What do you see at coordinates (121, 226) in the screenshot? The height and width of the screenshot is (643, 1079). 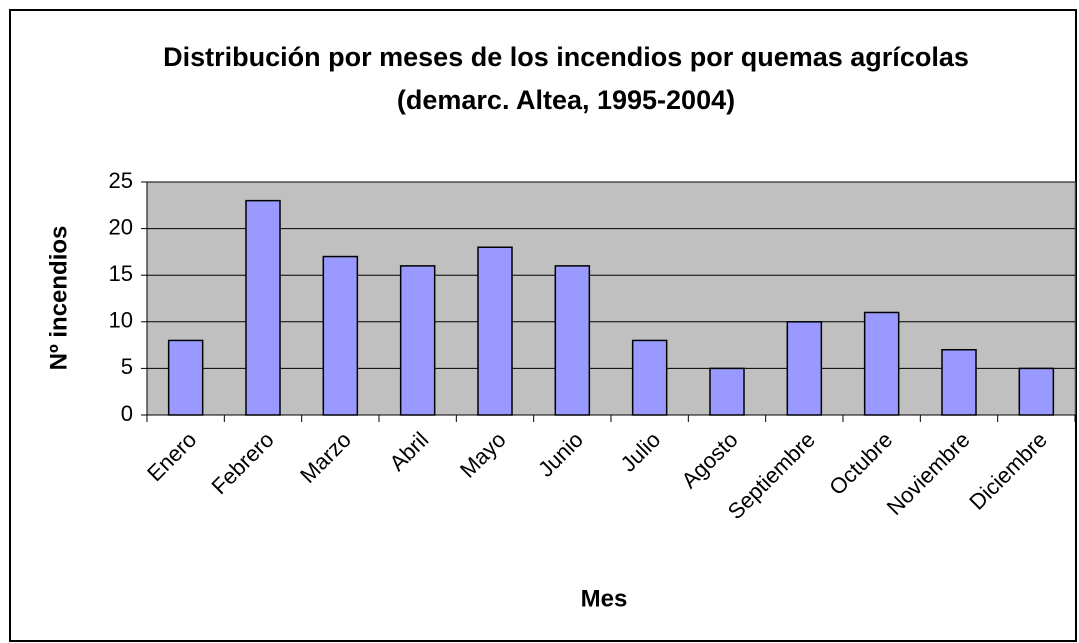 I see `y-tick-label: 20` at bounding box center [121, 226].